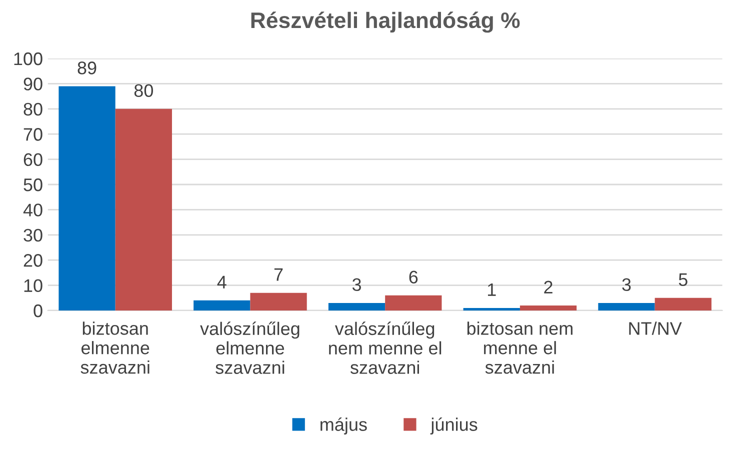 The width and height of the screenshot is (737, 450). Describe the element at coordinates (32, 210) in the screenshot. I see `y-tick-label: 40` at that location.